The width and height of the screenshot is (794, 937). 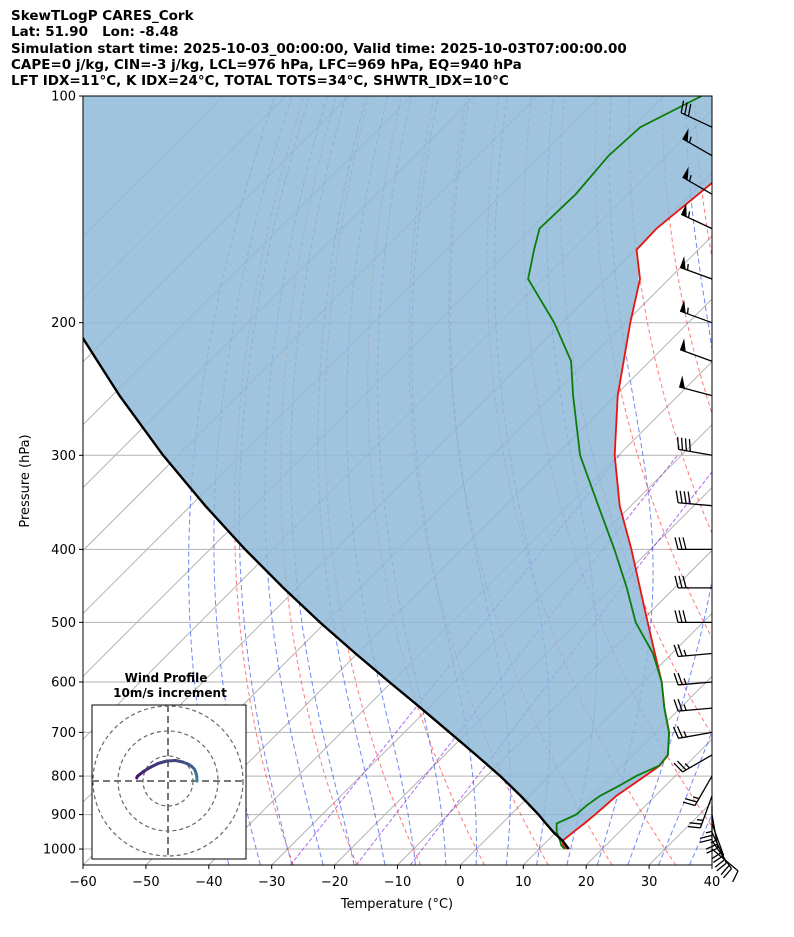 What do you see at coordinates (63, 550) in the screenshot?
I see `y-tick-label: 400` at bounding box center [63, 550].